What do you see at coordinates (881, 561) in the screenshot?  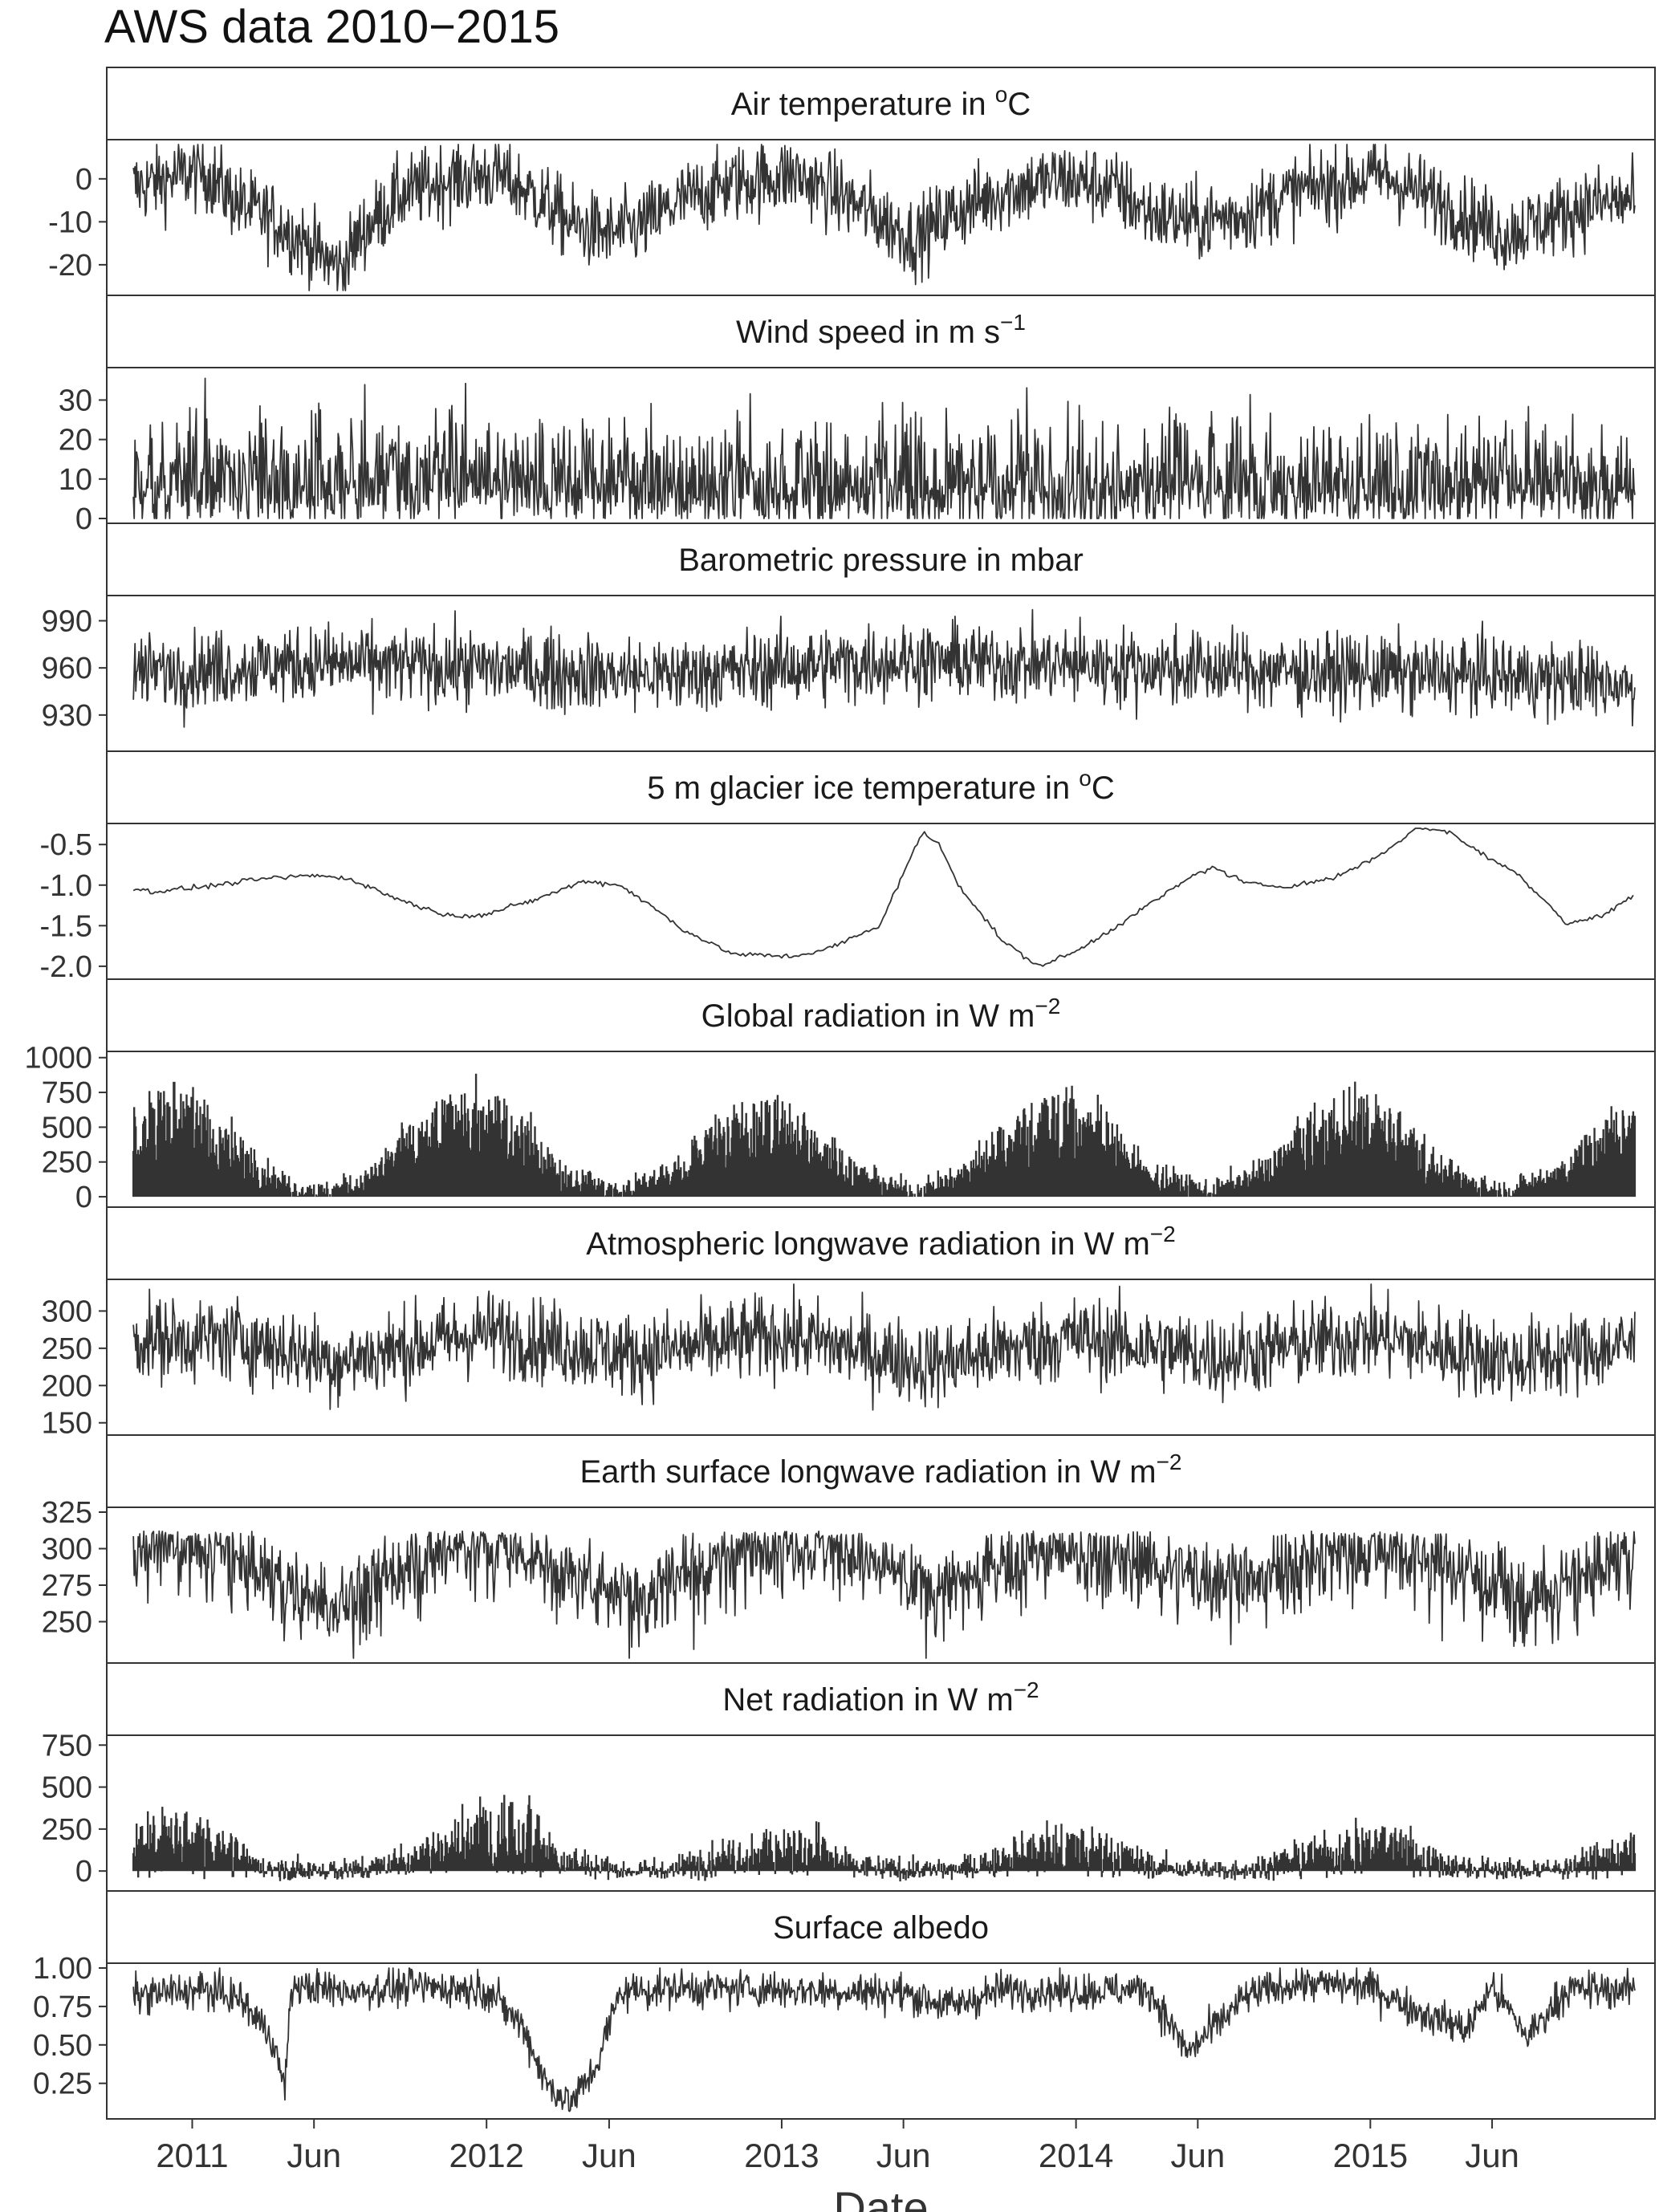 I see `strip-label: Barometric pressure in mbar` at bounding box center [881, 561].